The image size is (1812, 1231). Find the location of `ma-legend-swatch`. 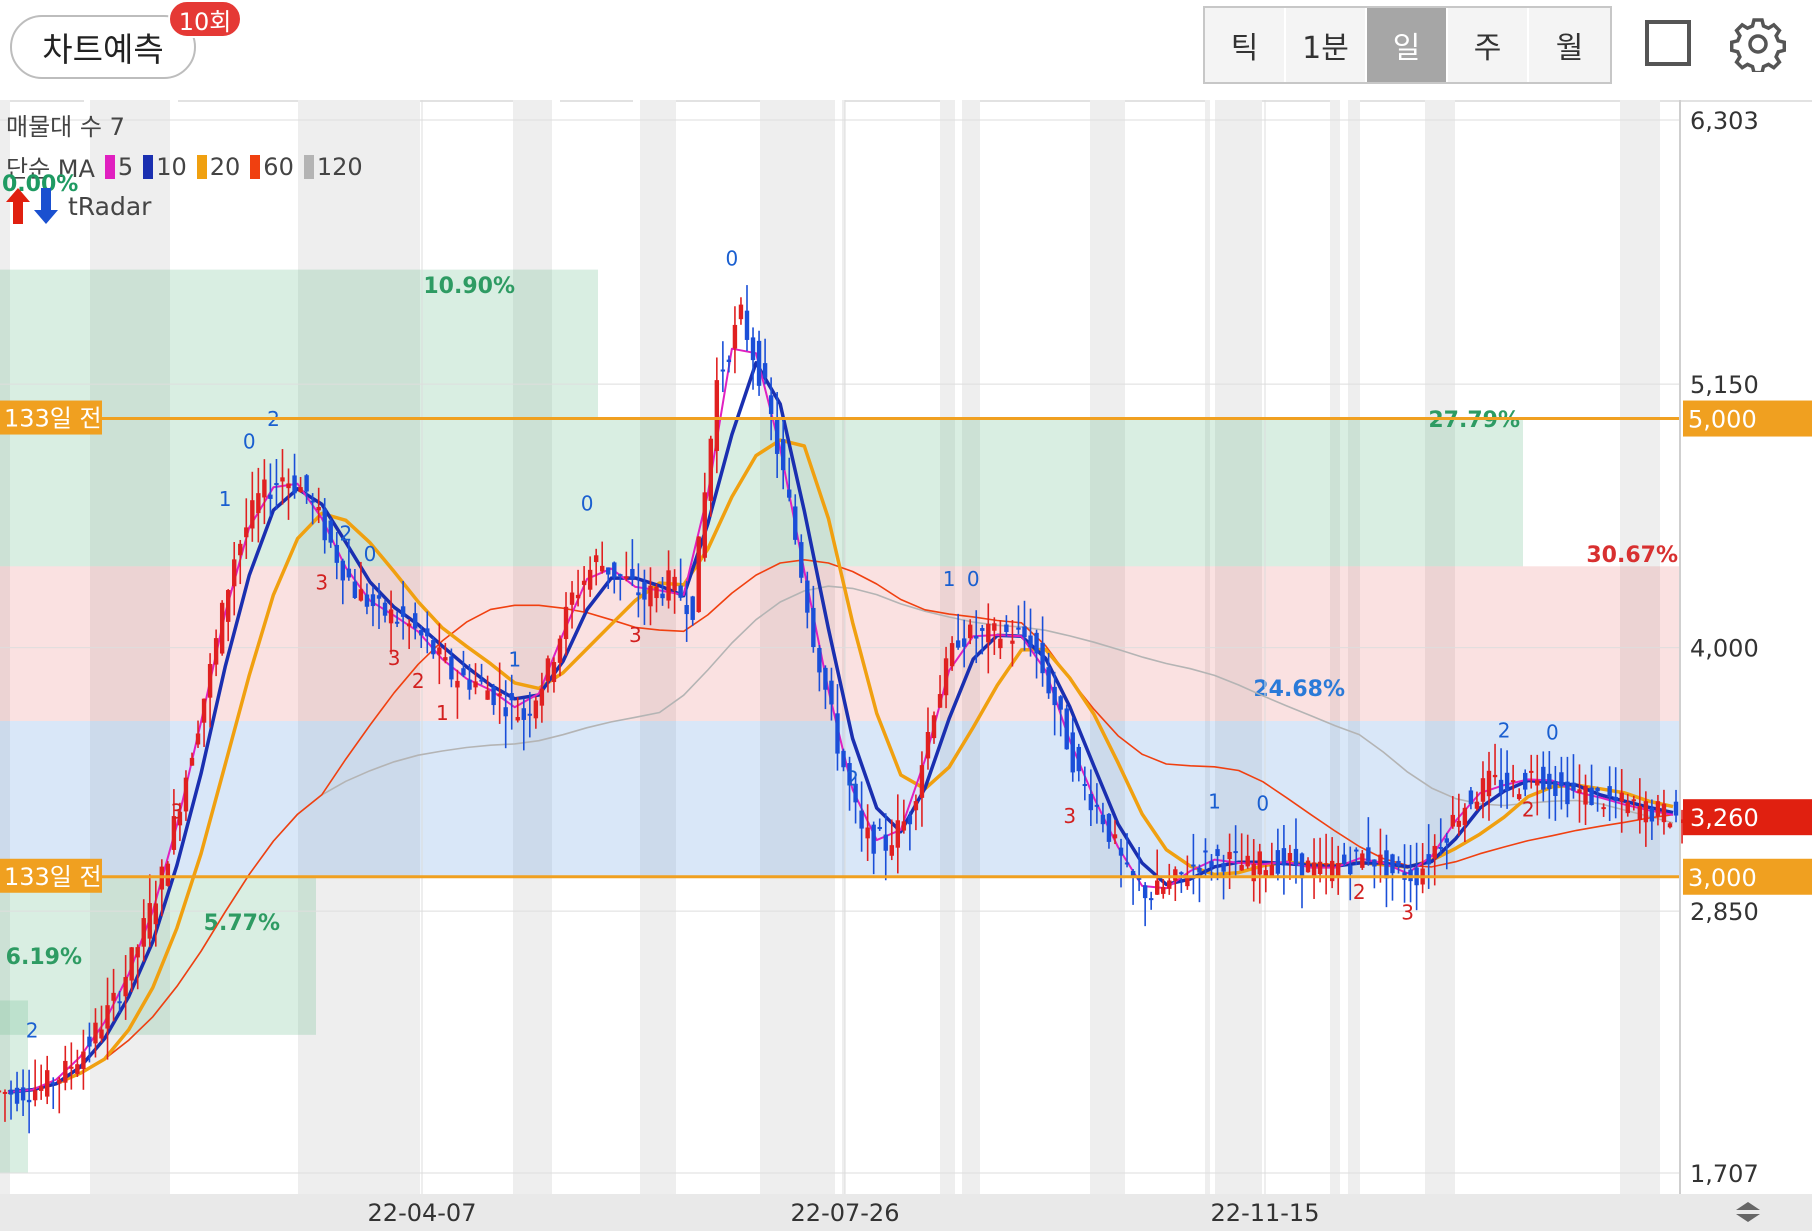

ma-legend-swatch is located at coordinates (109, 166).